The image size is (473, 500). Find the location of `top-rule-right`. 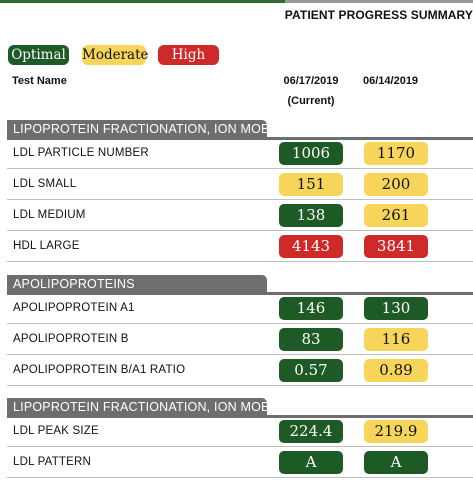

top-rule-right is located at coordinates (379, 1).